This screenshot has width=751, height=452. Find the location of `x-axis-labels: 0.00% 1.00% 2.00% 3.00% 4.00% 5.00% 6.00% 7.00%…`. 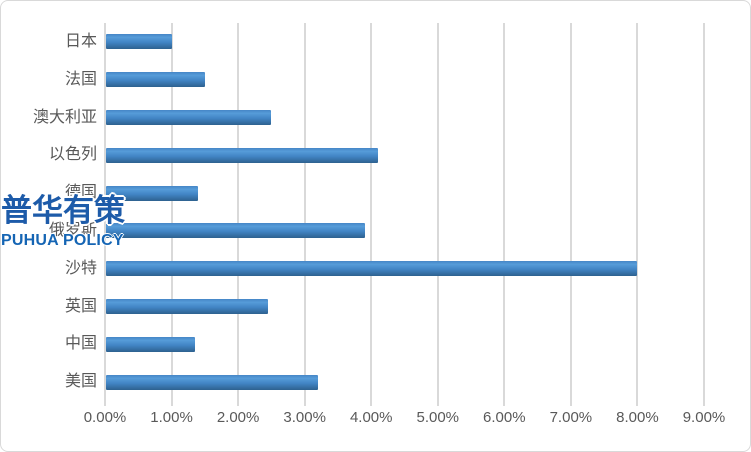

x-axis-labels: 0.00% 1.00% 2.00% 3.00% 4.00% 5.00% 6.00% 7.00%… is located at coordinates (405, 420).